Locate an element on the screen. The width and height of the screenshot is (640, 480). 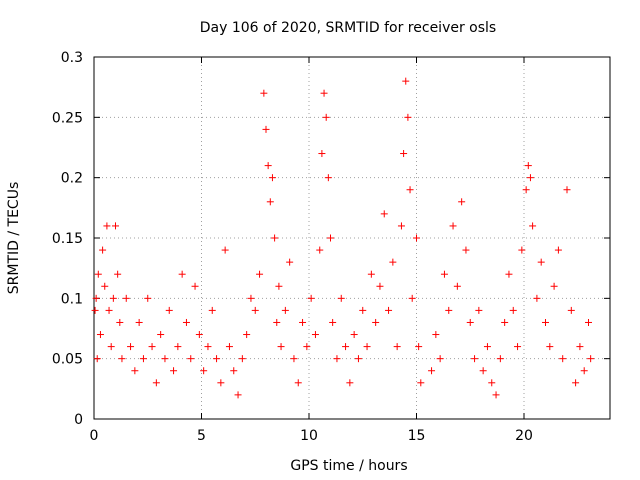
y-axis-label: SRMTID / TECUs is located at coordinates (14, 238).